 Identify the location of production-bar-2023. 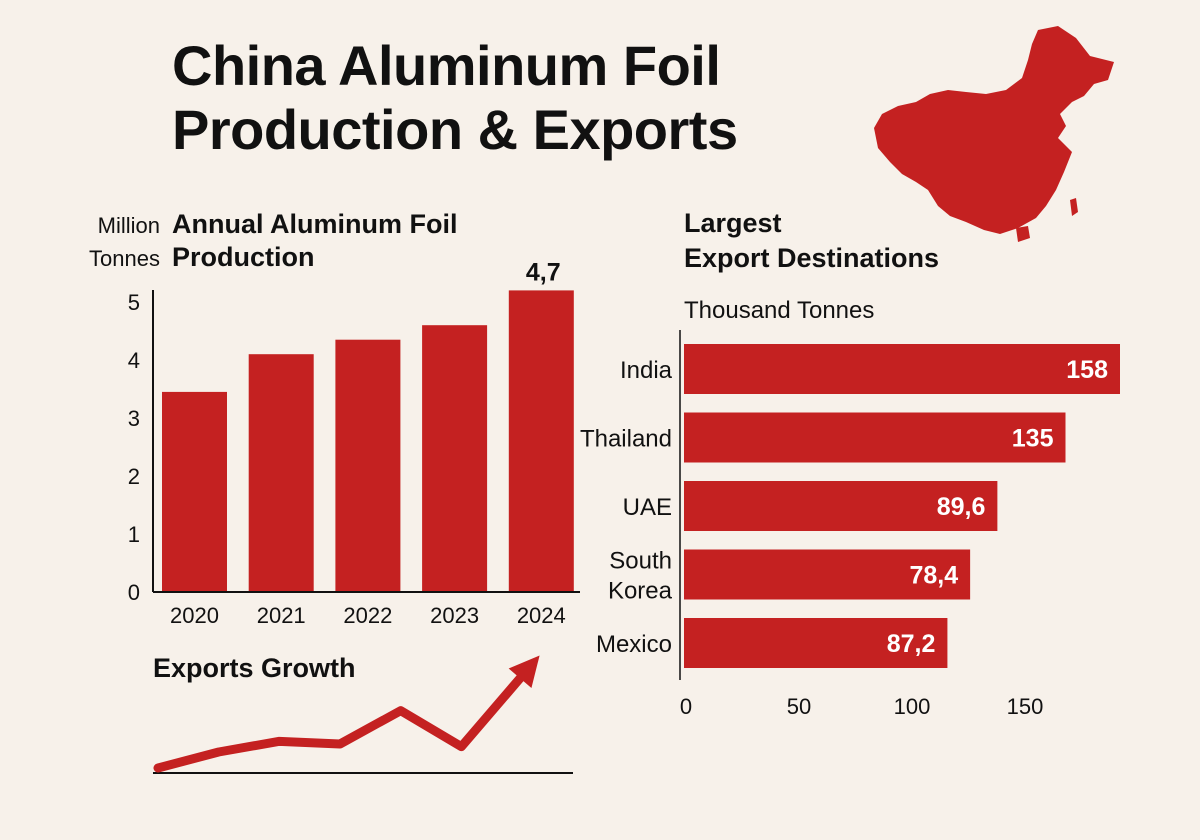
(455, 458).